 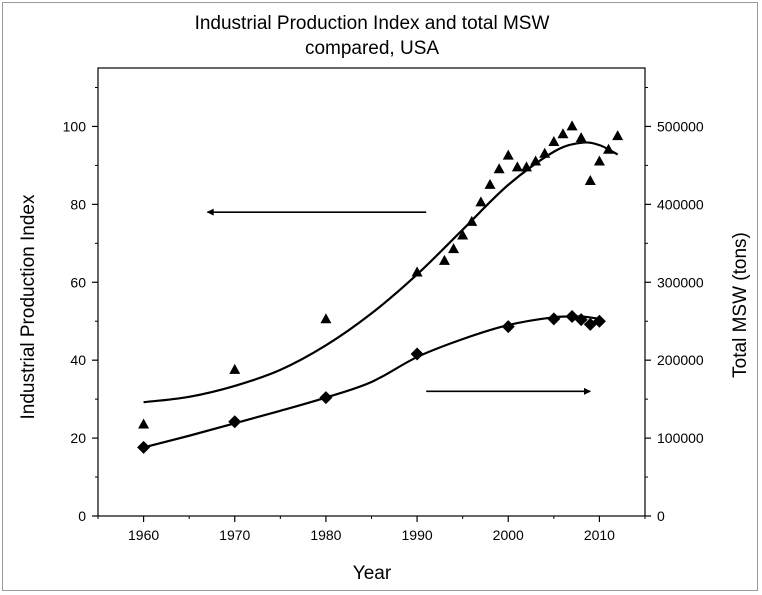 I want to click on y2-tick-label: 0, so click(x=661, y=516).